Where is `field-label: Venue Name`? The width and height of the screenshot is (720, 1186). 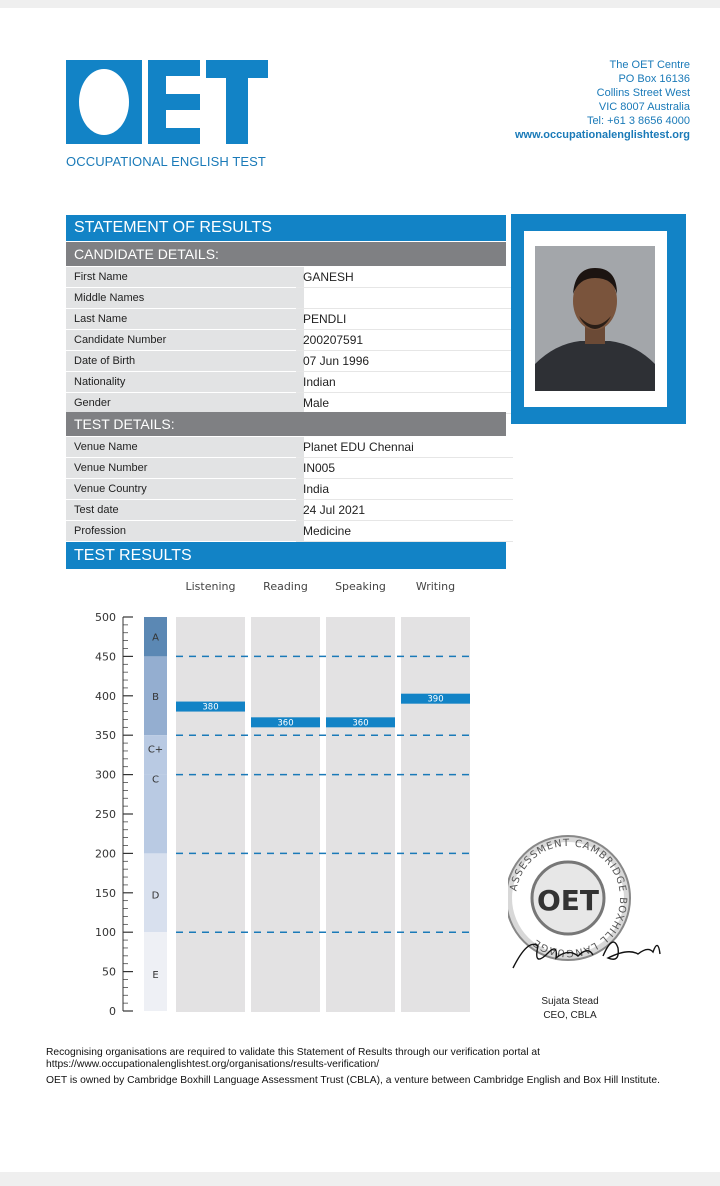 field-label: Venue Name is located at coordinates (185, 447).